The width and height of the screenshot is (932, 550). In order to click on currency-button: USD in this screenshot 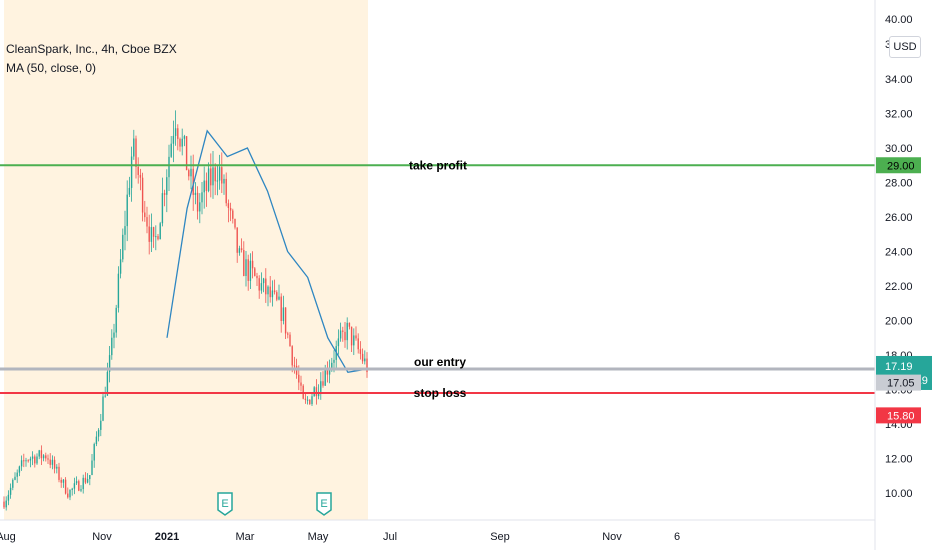, I will do `click(905, 47)`.